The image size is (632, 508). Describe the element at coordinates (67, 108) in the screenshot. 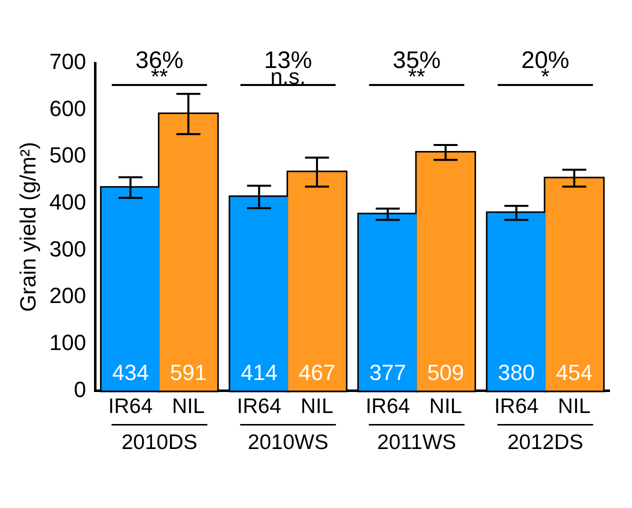

I see `y-tick-label: 600` at that location.